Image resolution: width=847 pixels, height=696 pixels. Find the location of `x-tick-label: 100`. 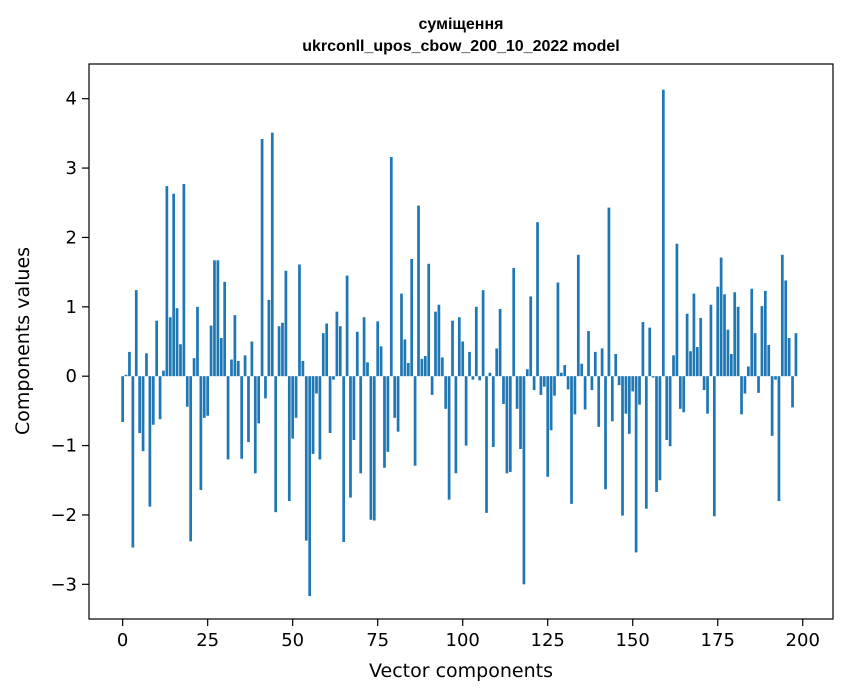

x-tick-label: 100 is located at coordinates (463, 640).